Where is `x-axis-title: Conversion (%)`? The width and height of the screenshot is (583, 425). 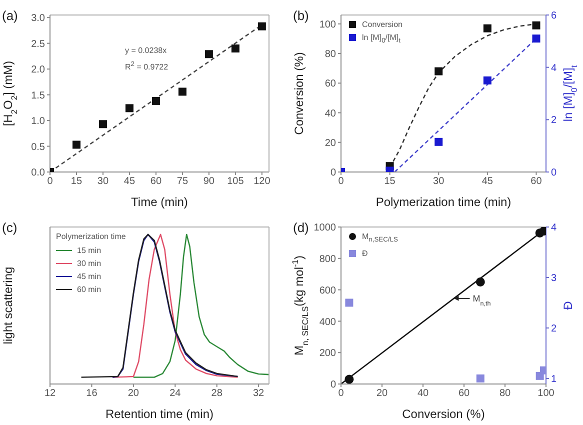
x-axis-title: Conversion (%) is located at coordinates (443, 414).